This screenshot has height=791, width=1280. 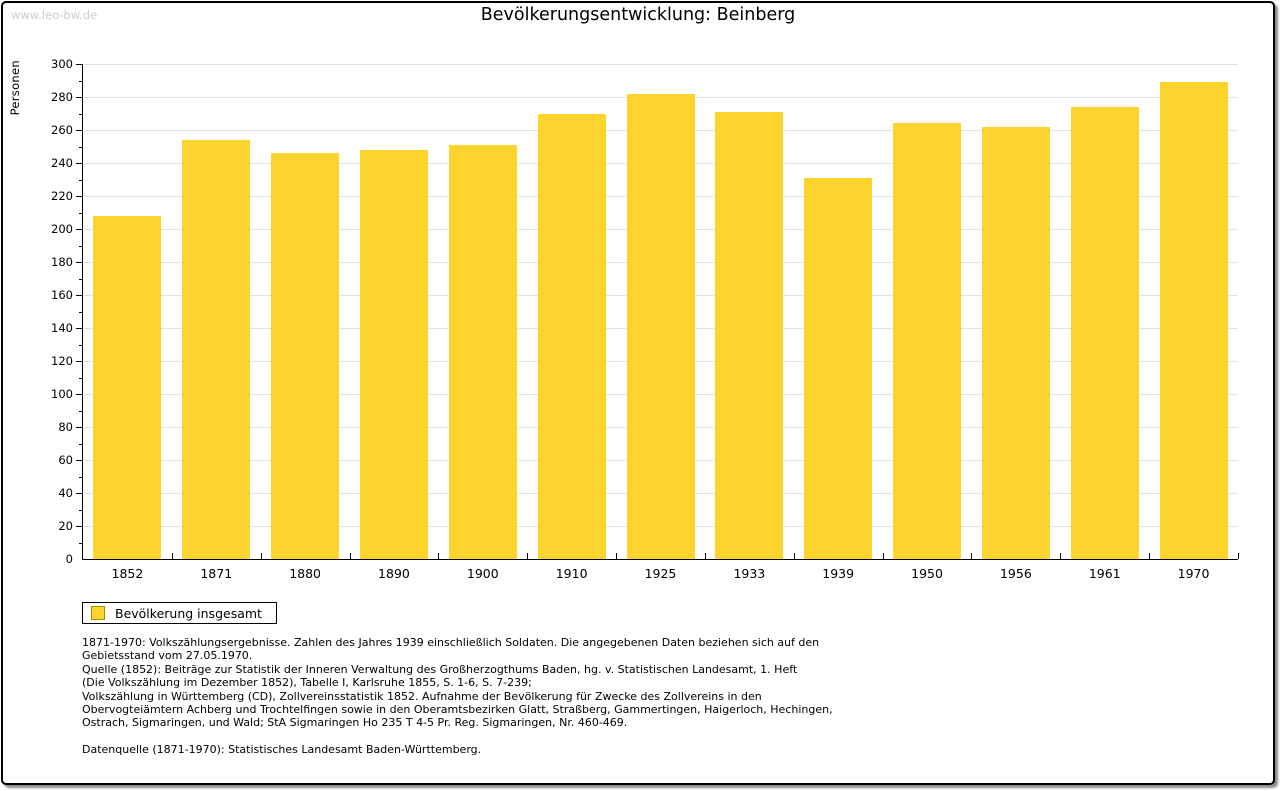 I want to click on x-tick-label: 1956, so click(x=1015, y=573).